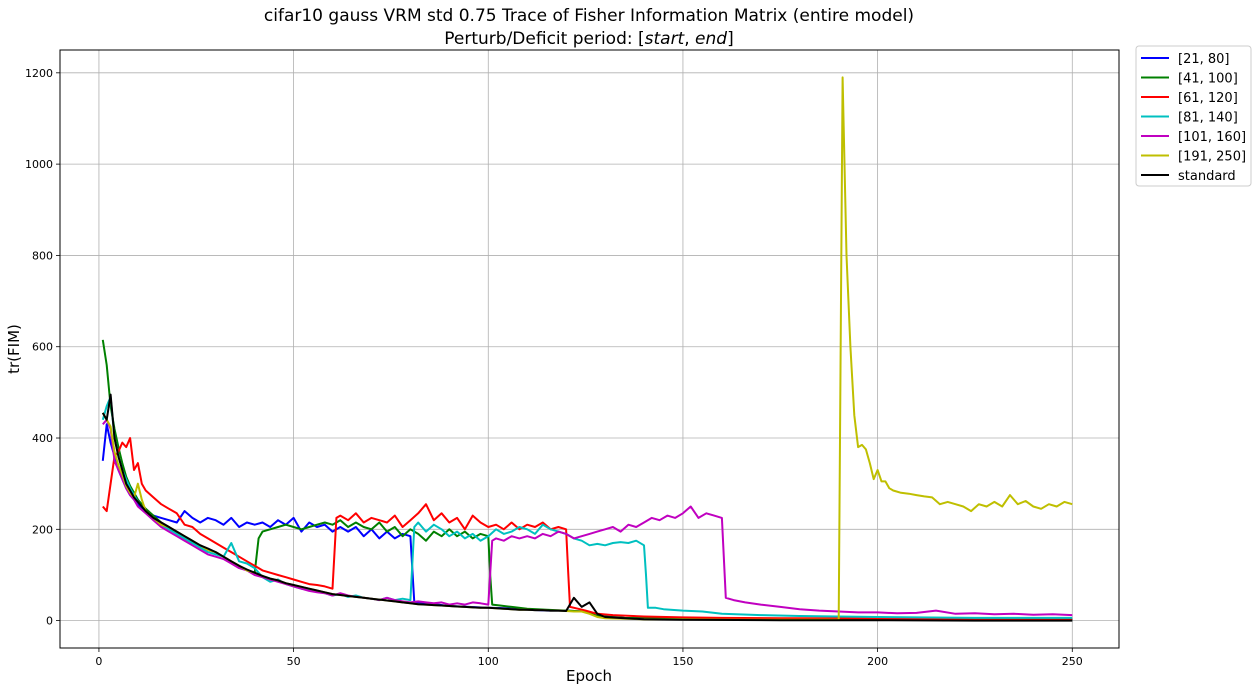 This screenshot has width=1258, height=691. I want to click on y-tick-label: 600, so click(42, 347).